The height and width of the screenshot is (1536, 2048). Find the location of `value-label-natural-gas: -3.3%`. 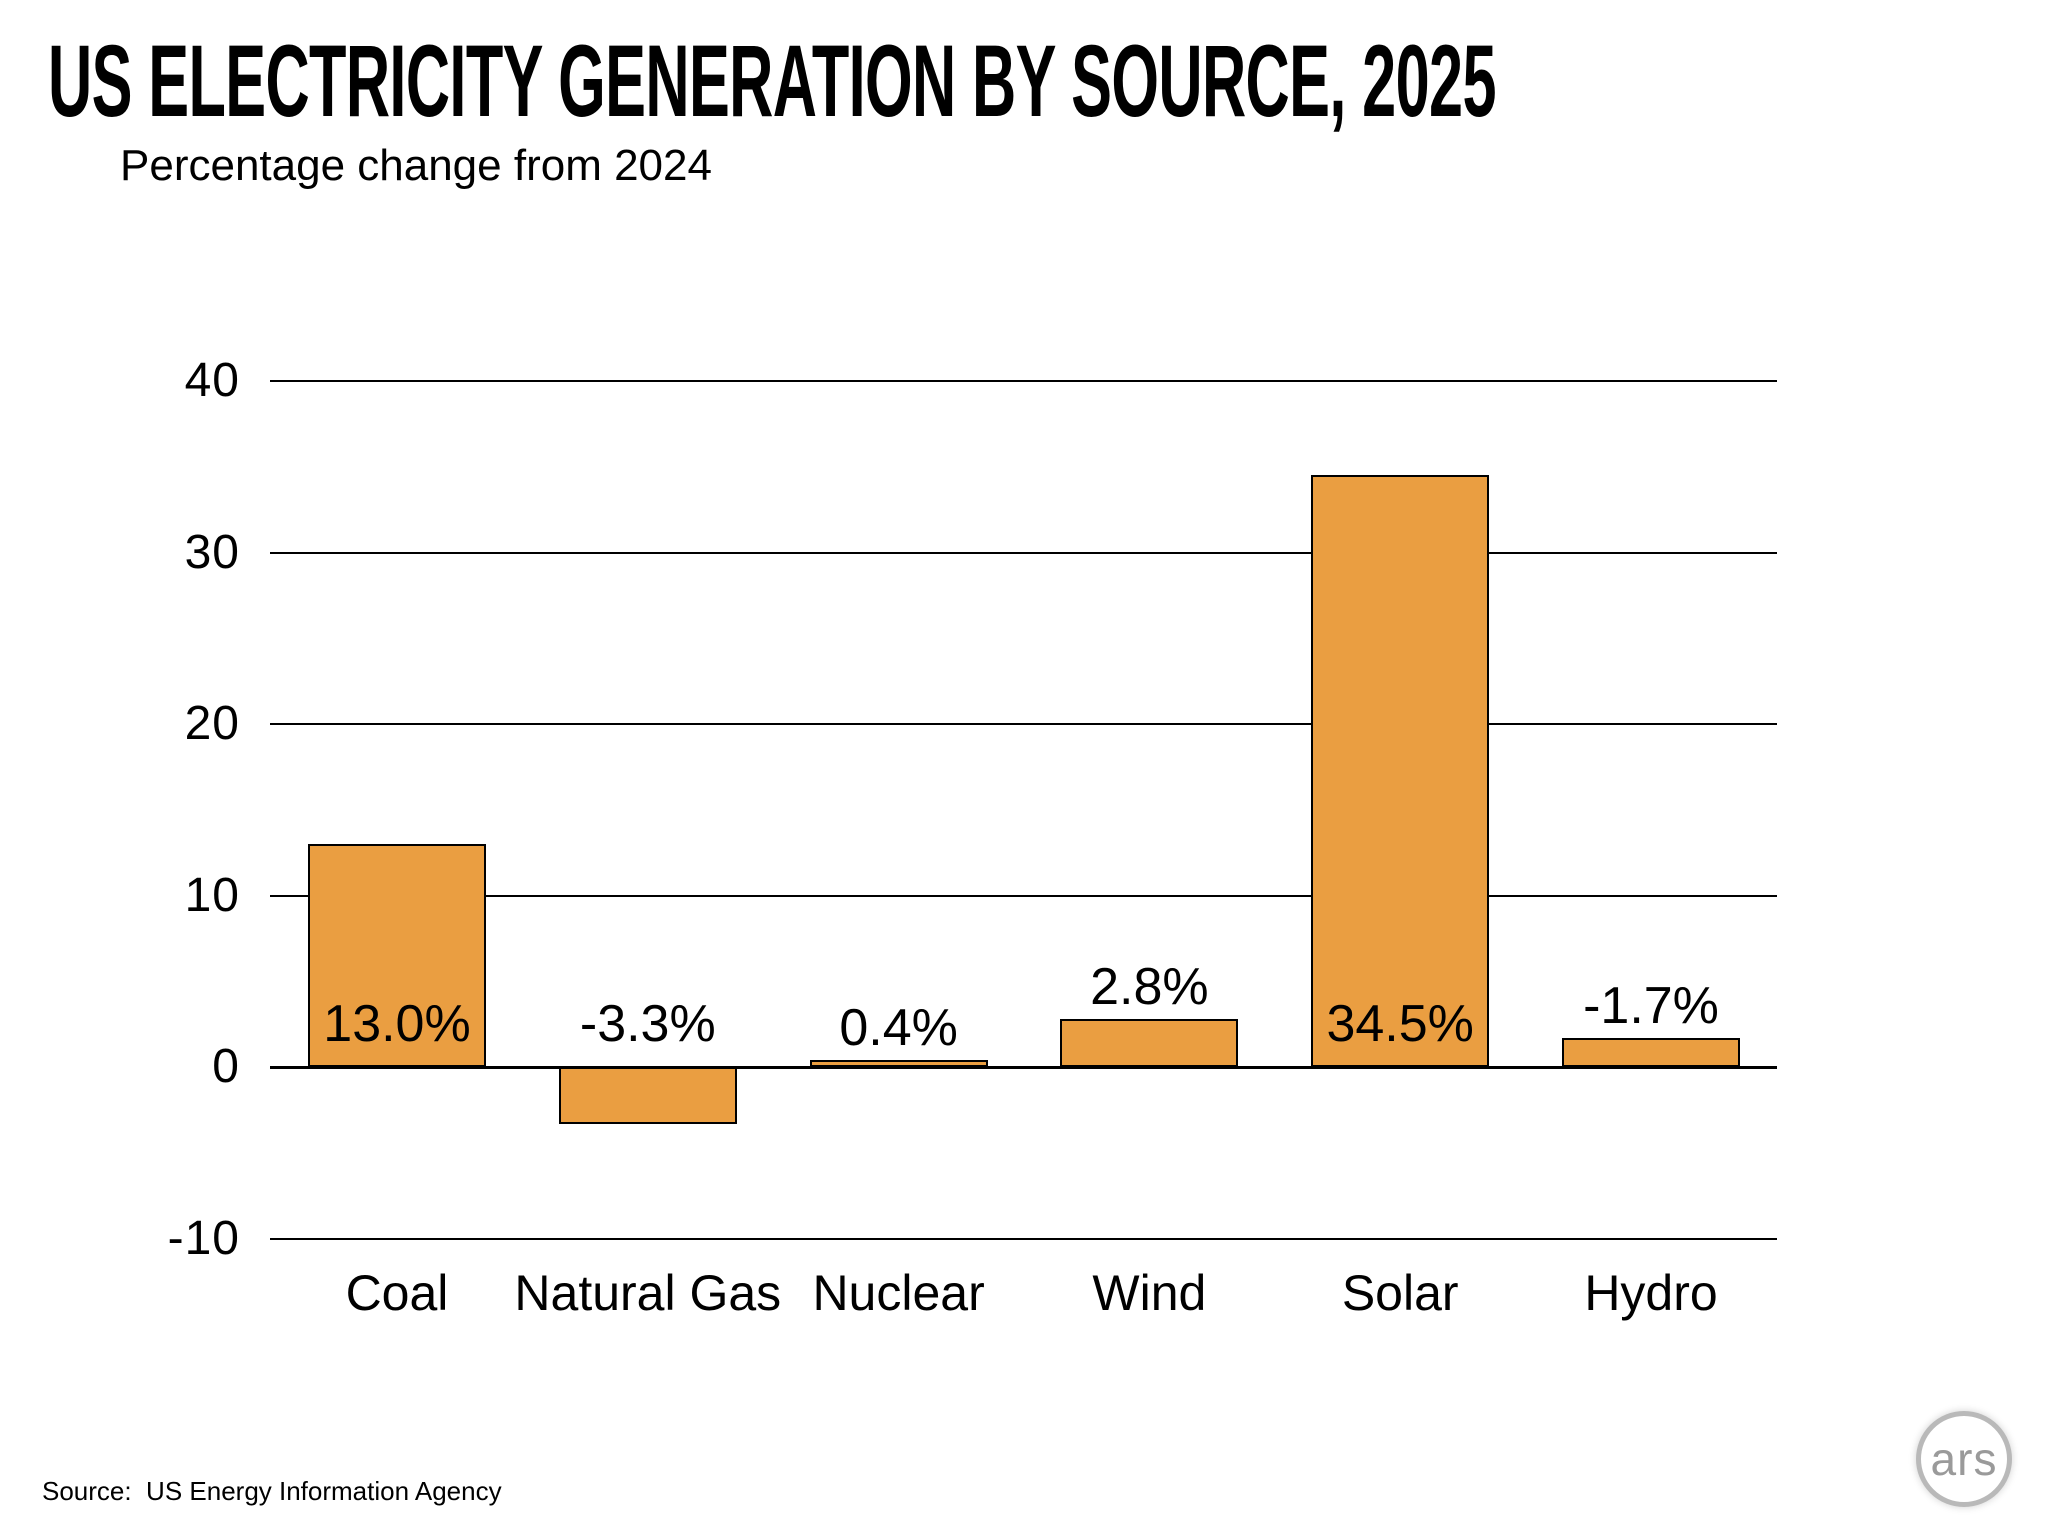

value-label-natural-gas: -3.3% is located at coordinates (647, 1024).